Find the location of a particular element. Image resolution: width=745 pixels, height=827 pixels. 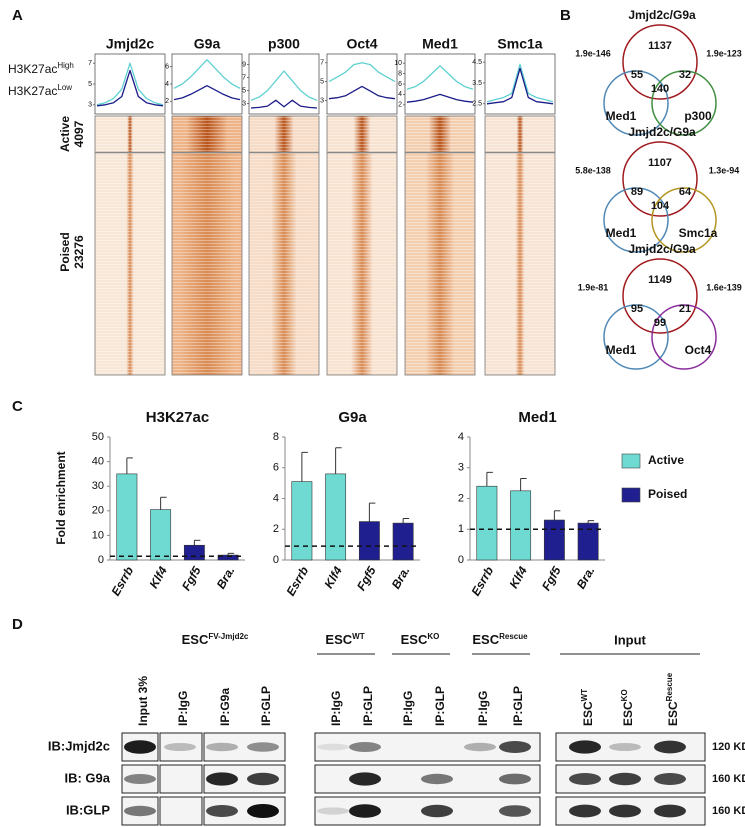

venn-set-label: Jmjd2c/G9a is located at coordinates (662, 15).